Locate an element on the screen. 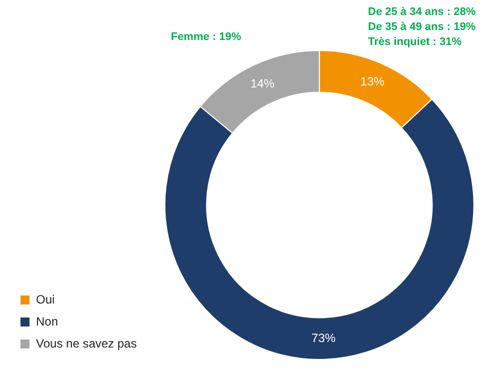  legend-label: Non is located at coordinates (47, 321).